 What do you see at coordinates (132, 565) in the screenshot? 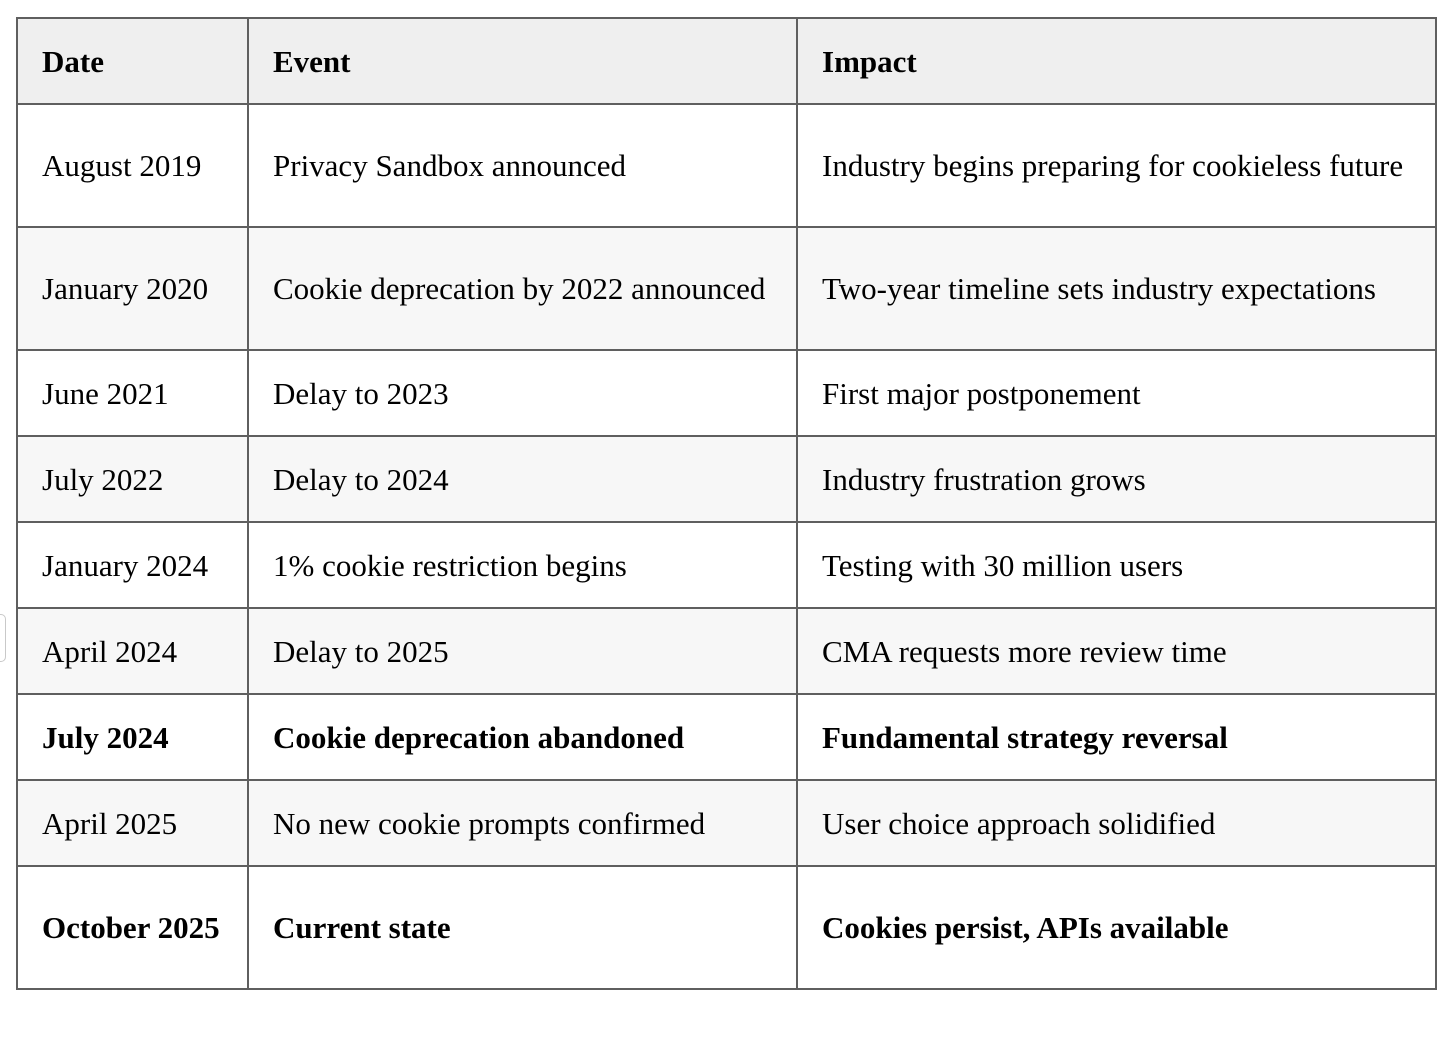
I see `date-cell: January 2024` at bounding box center [132, 565].